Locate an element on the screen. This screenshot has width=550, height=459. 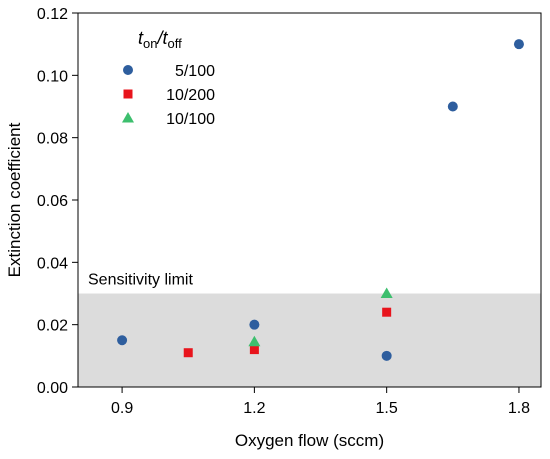
legend-label-1: 10/200 is located at coordinates (190, 95).